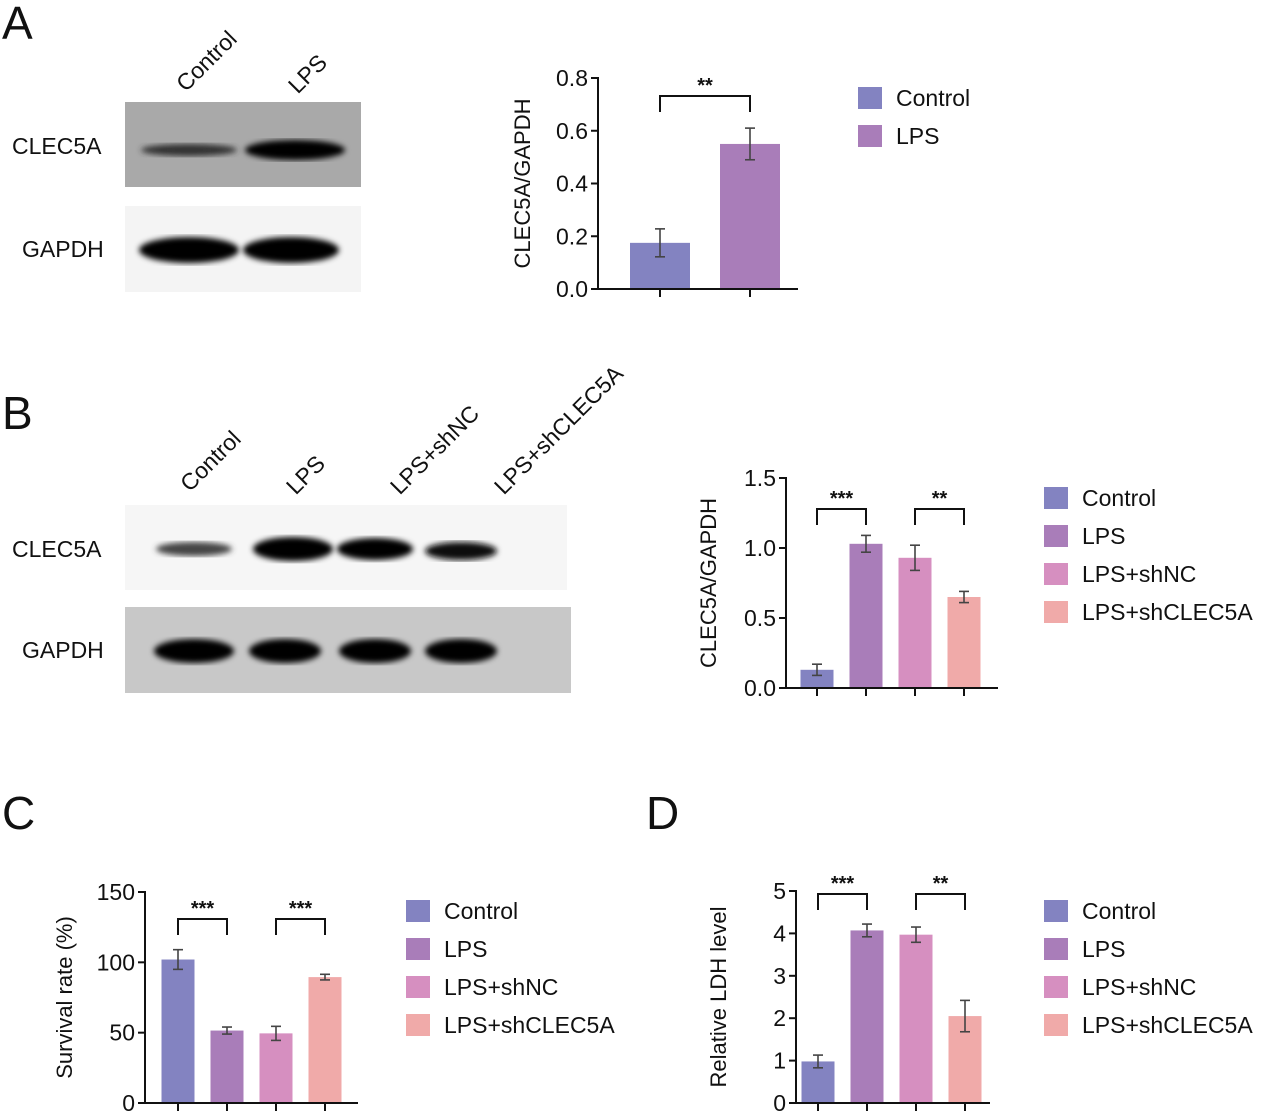  I want to click on panel-letter-c: C, so click(19, 813).